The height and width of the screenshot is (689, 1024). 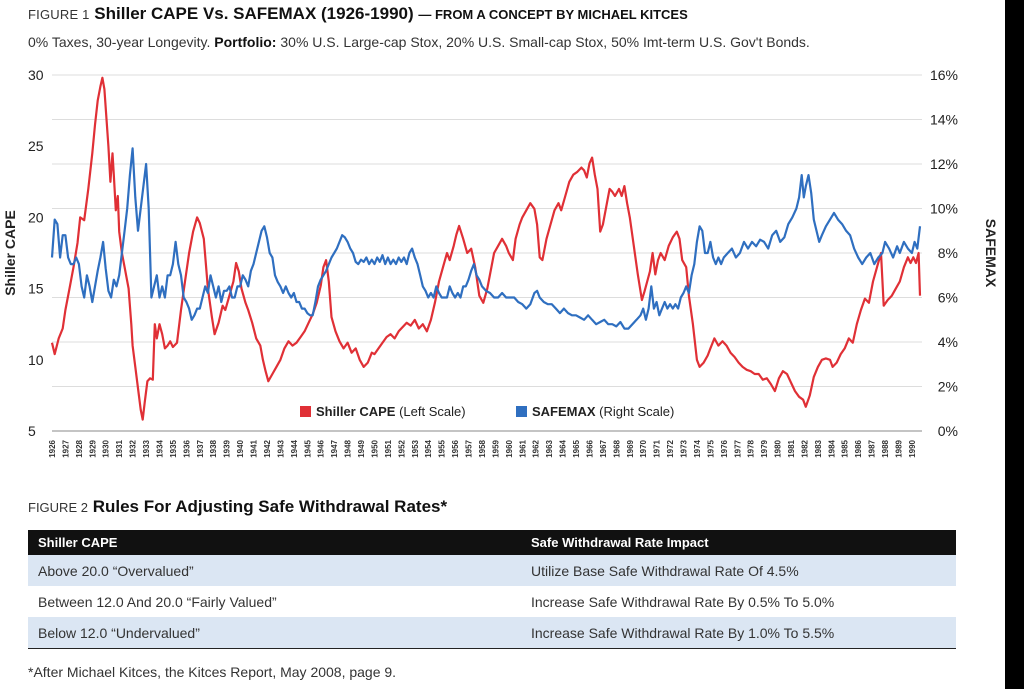 I want to click on x-tick-label: 1973, so click(x=684, y=448).